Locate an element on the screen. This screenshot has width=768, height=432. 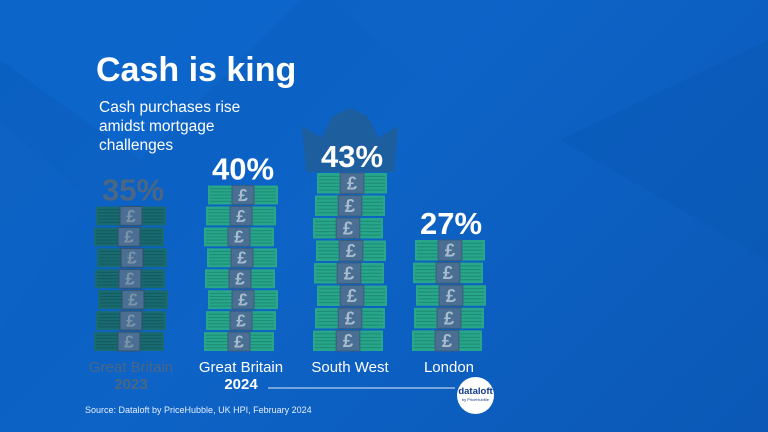
bar-0: £££££££ is located at coordinates (131, 279).